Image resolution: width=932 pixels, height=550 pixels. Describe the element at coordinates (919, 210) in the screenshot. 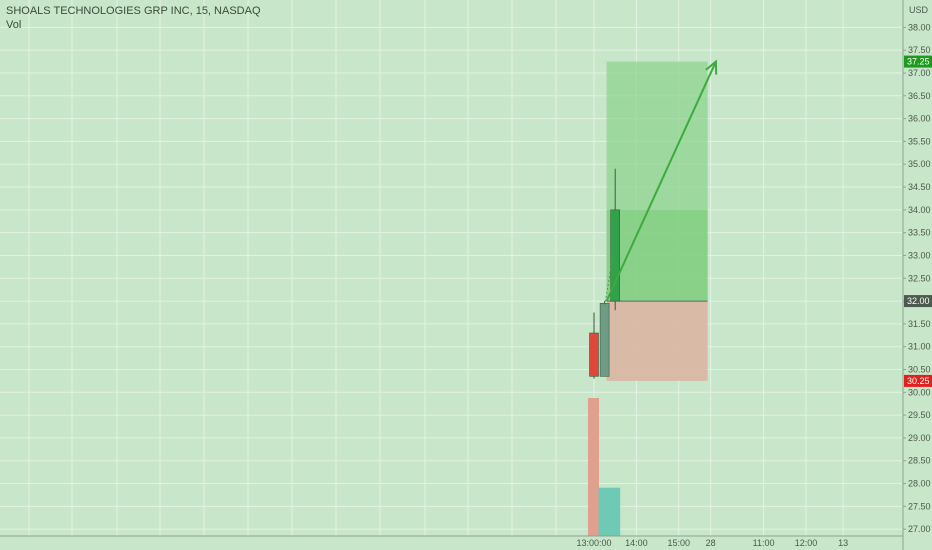

I see `price-tick-label: 34.00` at that location.